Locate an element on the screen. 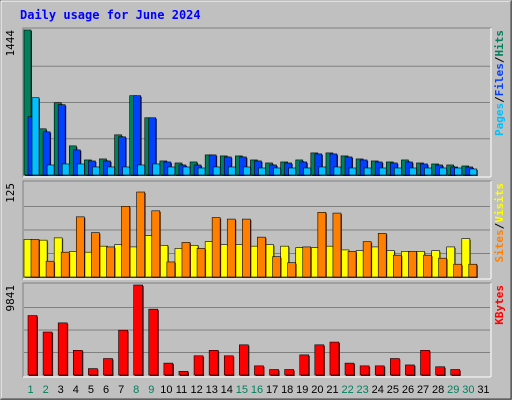 The height and width of the screenshot is (400, 512). tick-label-day: 17 is located at coordinates (272, 390).